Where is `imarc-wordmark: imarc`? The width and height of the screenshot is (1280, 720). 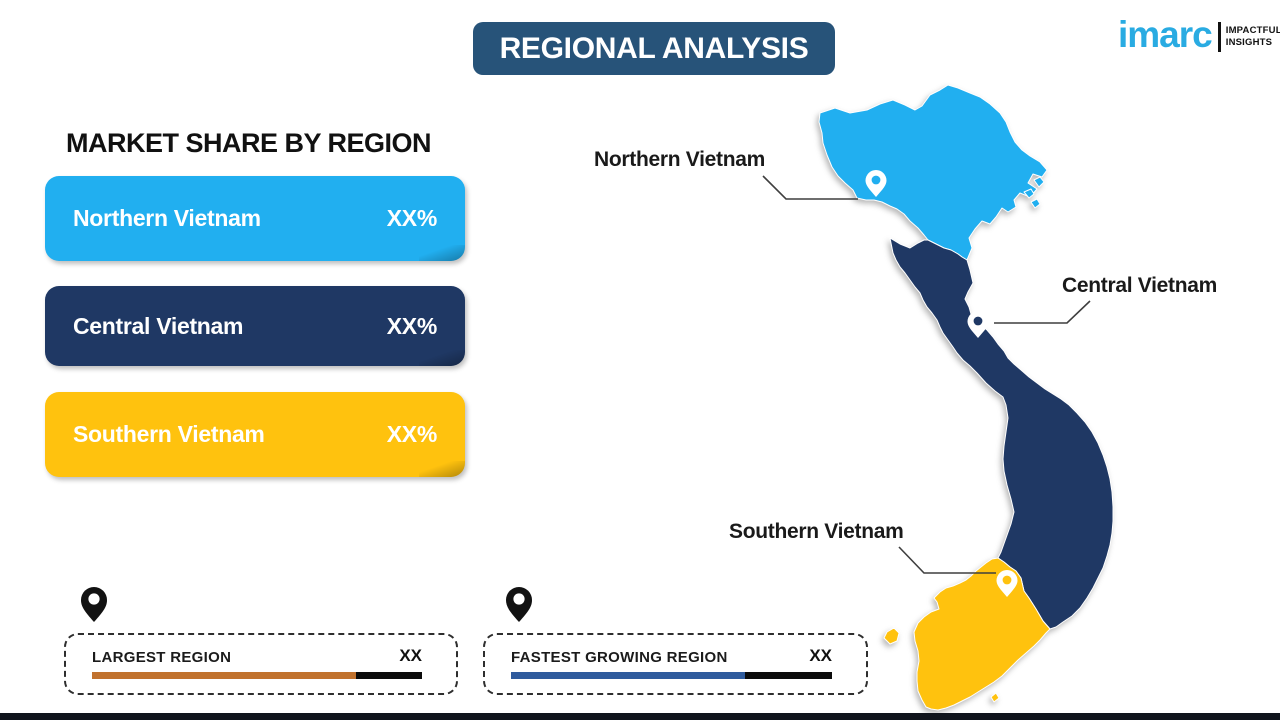 imarc-wordmark: imarc is located at coordinates (1165, 34).